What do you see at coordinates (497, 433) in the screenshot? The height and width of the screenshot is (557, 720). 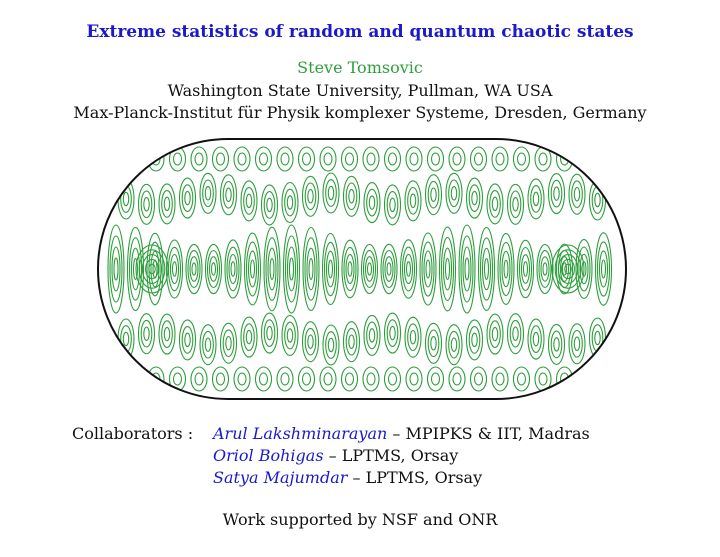 I see `collaborator-affiliation: MPIPKS & IIT, Madras` at bounding box center [497, 433].